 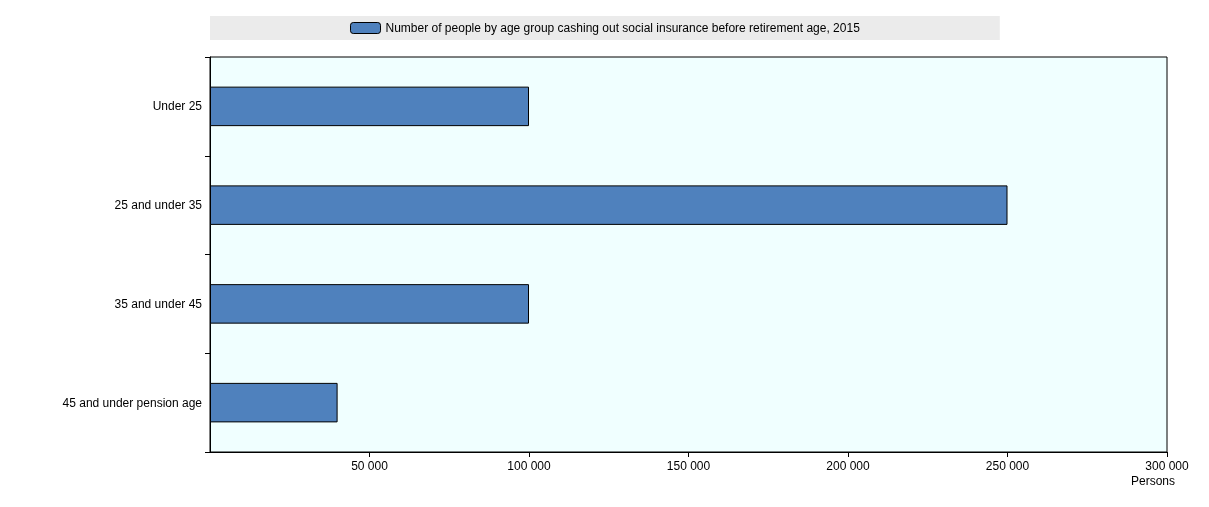 I want to click on x-axis-title: Persons, so click(x=1153, y=481).